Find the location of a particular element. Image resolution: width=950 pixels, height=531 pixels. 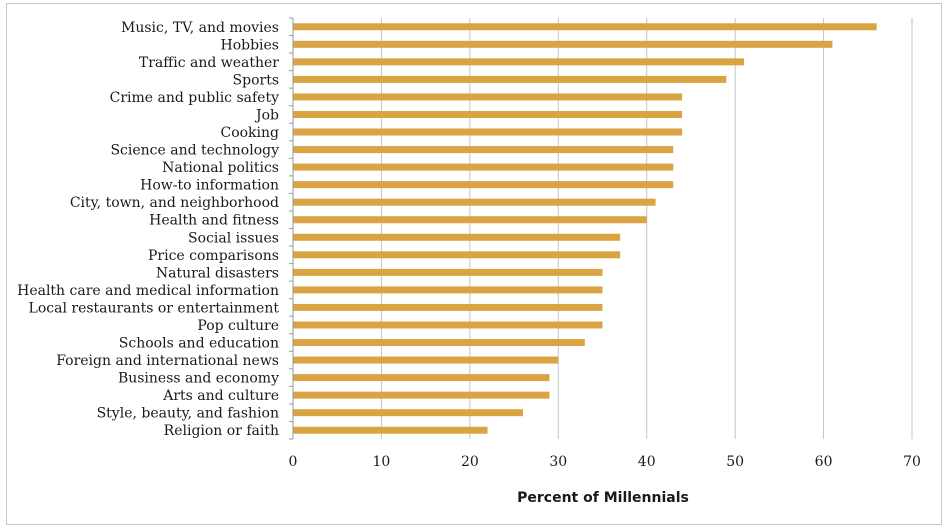

x-tick-label: 30 is located at coordinates (558, 462).